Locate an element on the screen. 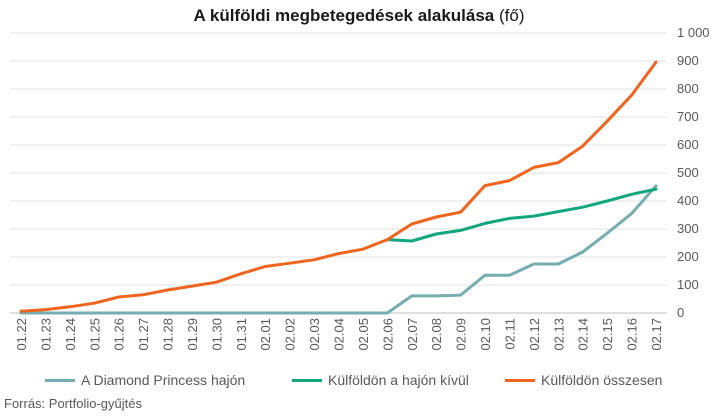 The width and height of the screenshot is (718, 417). x-tick-label: 02.11 is located at coordinates (509, 334).